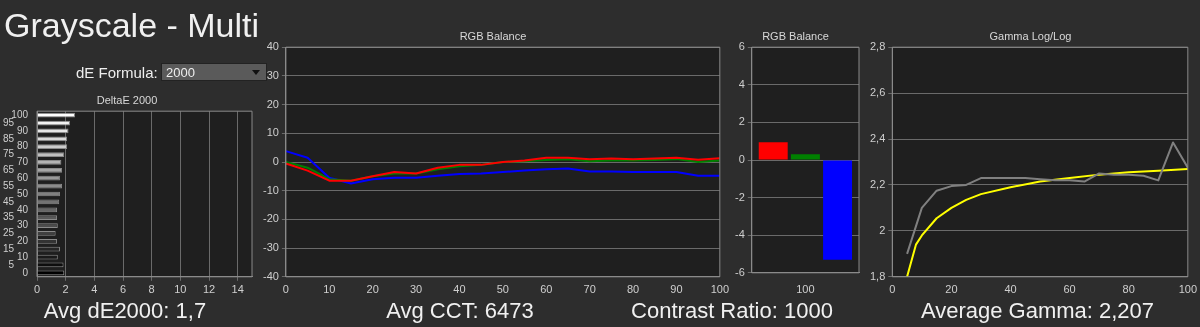  Describe the element at coordinates (214, 72) in the screenshot. I see `text: 2000` at that location.